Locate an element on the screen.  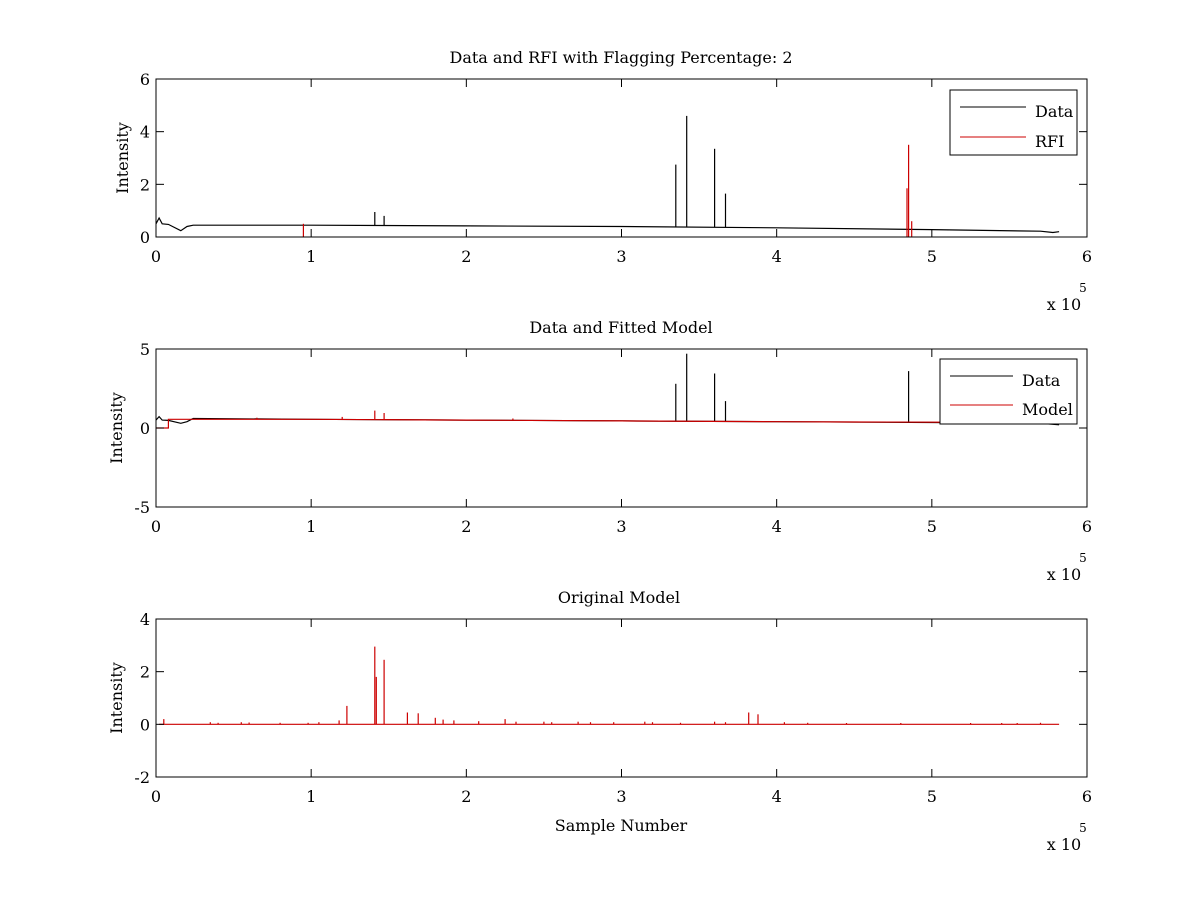
x-axis-label: Sample Number is located at coordinates (621, 825).